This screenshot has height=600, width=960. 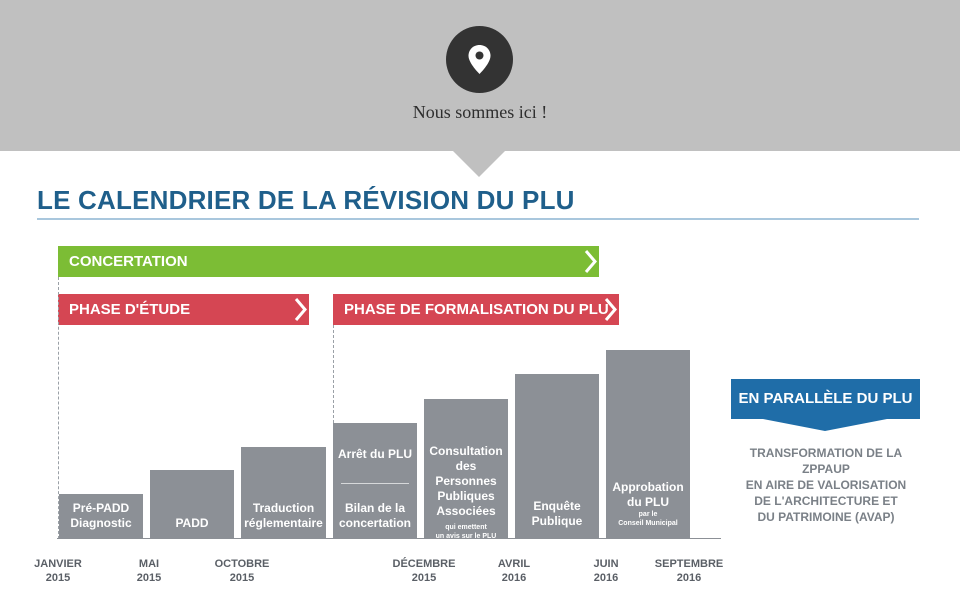 What do you see at coordinates (130, 309) in the screenshot?
I see `phase-etude-label: PHASE D'ÉTUDE` at bounding box center [130, 309].